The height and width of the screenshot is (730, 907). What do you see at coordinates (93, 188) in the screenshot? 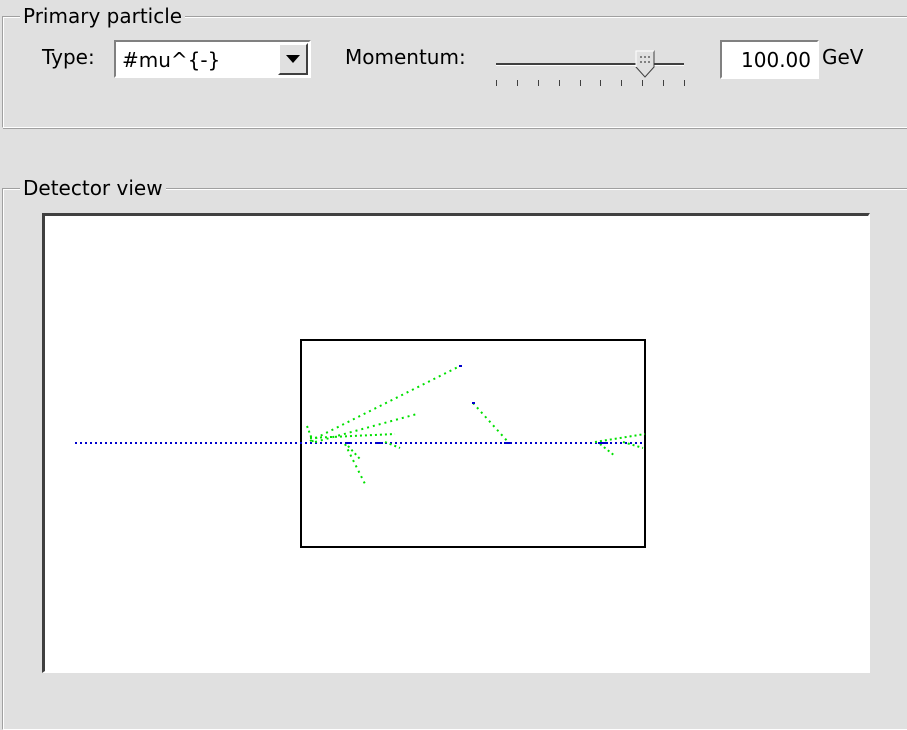
I see `detector-view-title: Detector view` at bounding box center [93, 188].